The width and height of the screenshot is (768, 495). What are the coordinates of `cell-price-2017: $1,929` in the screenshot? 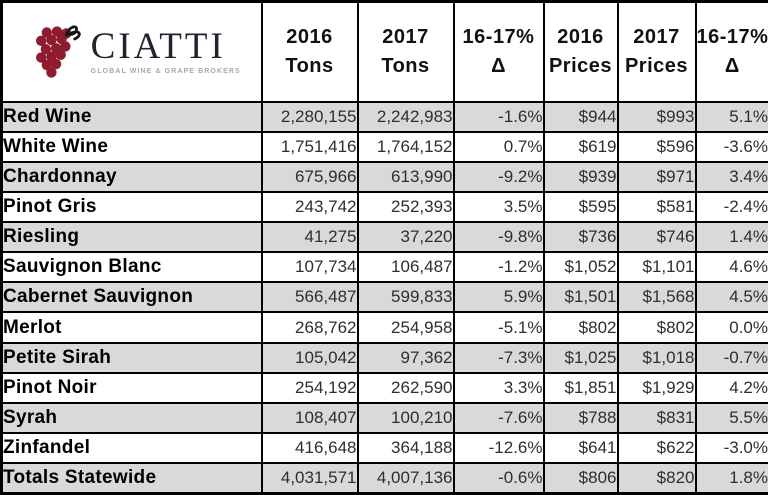 It's located at (656, 387).